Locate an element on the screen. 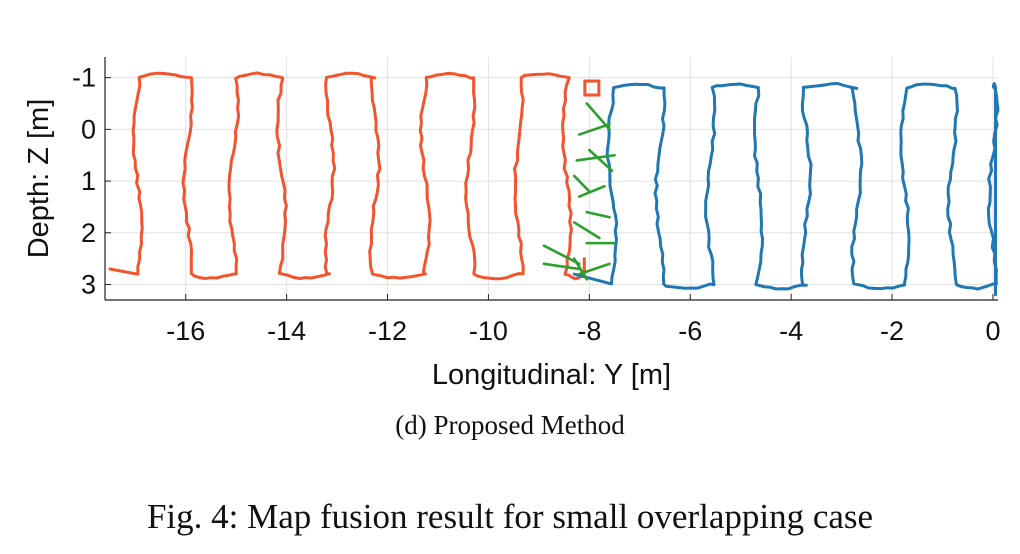 This screenshot has height=554, width=1020. y-axis: -1 0 1 2 3 is located at coordinates (91, 178).